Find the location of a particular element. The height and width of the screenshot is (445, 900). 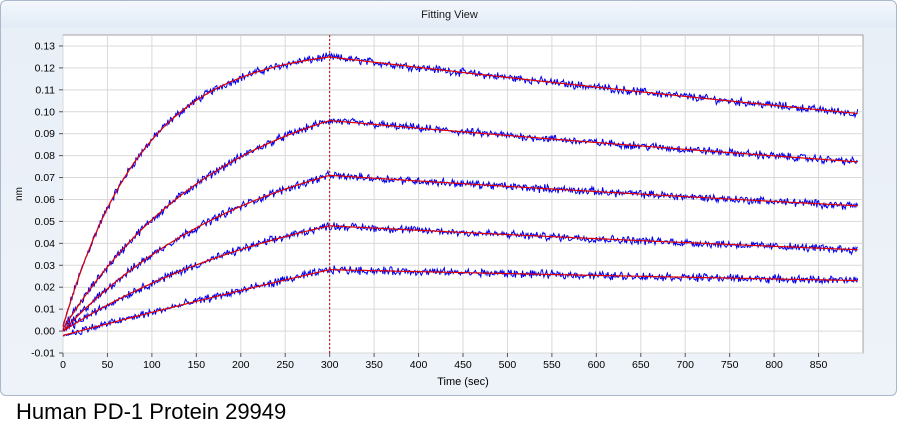

x-tick-label: 400 is located at coordinates (419, 365).